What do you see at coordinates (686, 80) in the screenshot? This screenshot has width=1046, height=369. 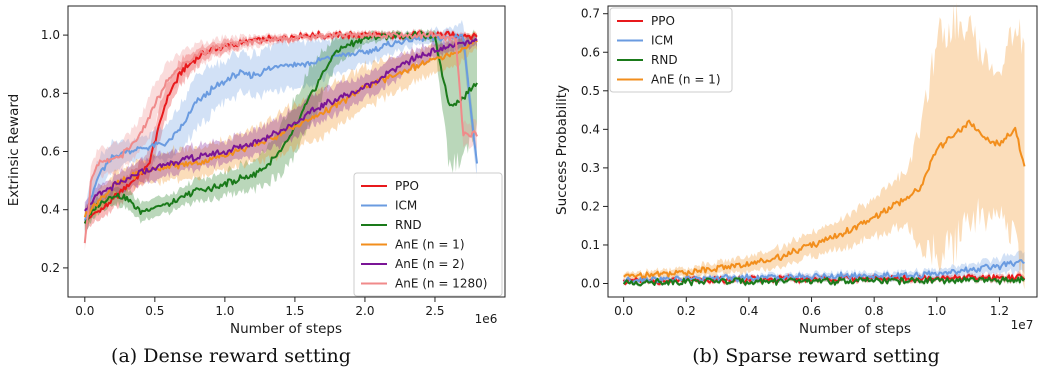 I see `sparse-legend-label-3: AnE (n = 1)` at bounding box center [686, 80].